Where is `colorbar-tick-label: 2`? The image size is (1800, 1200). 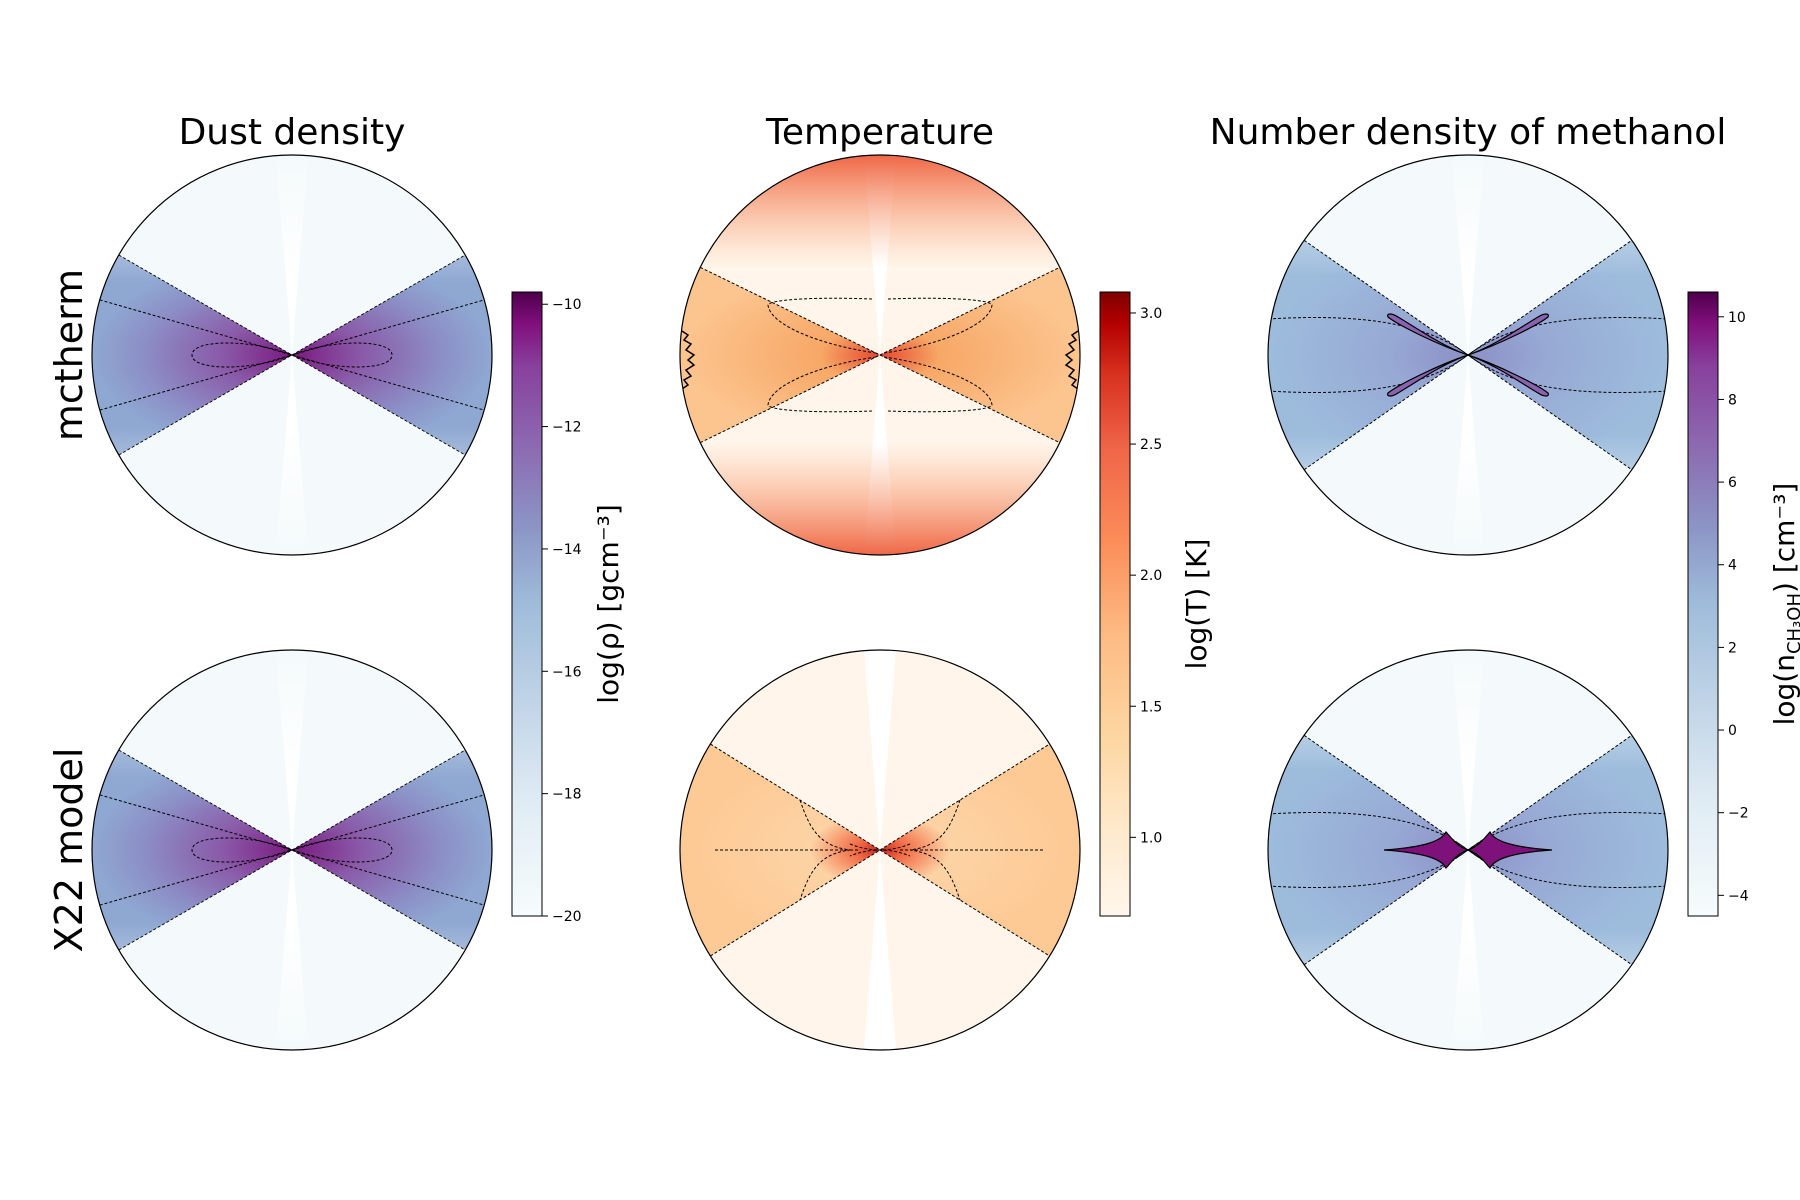
colorbar-tick-label: 2 is located at coordinates (1732, 648).